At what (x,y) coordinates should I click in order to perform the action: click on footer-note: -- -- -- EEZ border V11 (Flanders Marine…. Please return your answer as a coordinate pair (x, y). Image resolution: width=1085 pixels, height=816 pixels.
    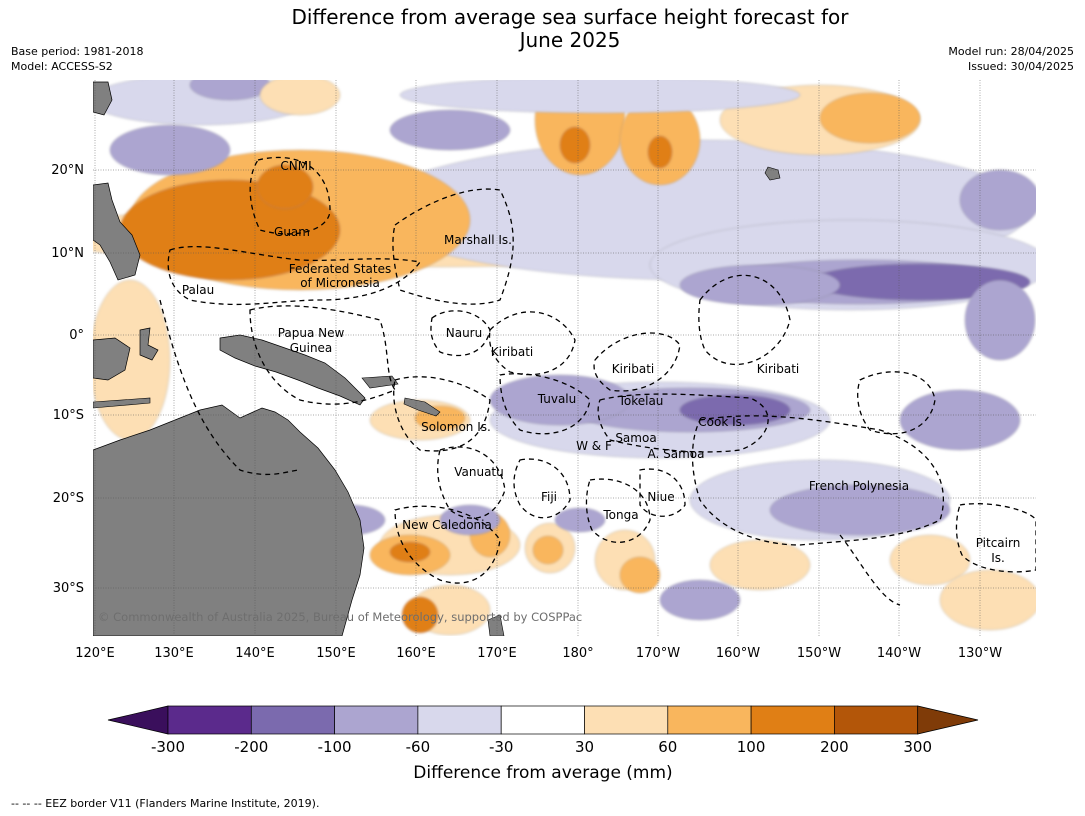
    Looking at the image, I should click on (165, 803).